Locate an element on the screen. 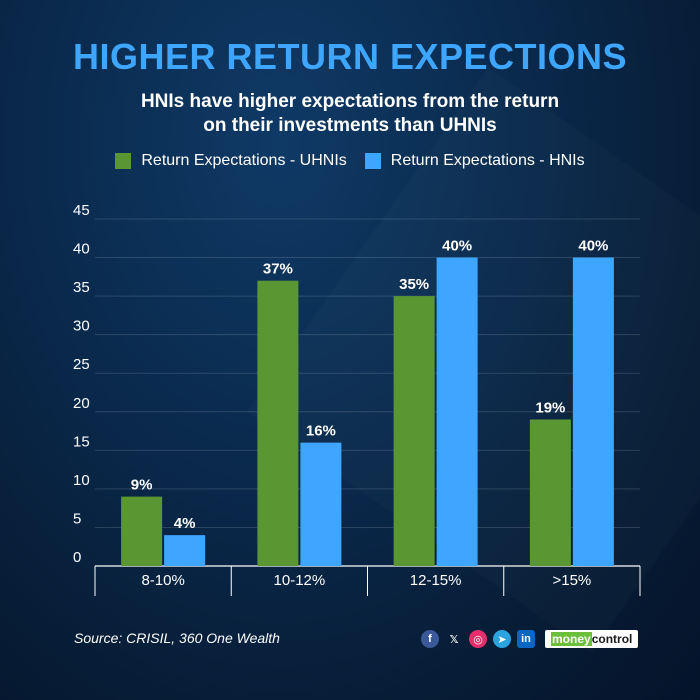 The width and height of the screenshot is (700, 700). legend-label-hni: Return Expectations - HNIs is located at coordinates (487, 160).